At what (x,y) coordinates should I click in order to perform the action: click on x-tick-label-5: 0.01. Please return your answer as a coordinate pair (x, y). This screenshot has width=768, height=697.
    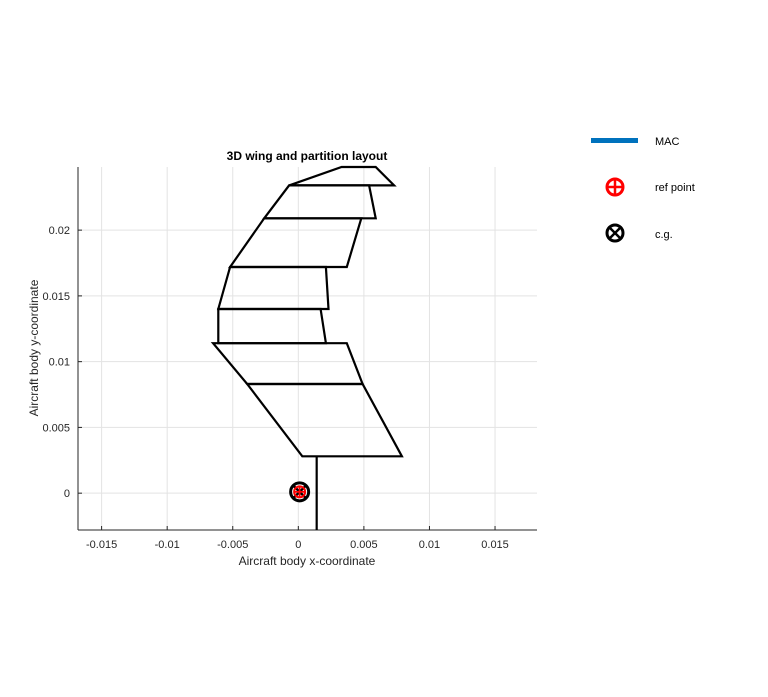
    Looking at the image, I should click on (429, 545).